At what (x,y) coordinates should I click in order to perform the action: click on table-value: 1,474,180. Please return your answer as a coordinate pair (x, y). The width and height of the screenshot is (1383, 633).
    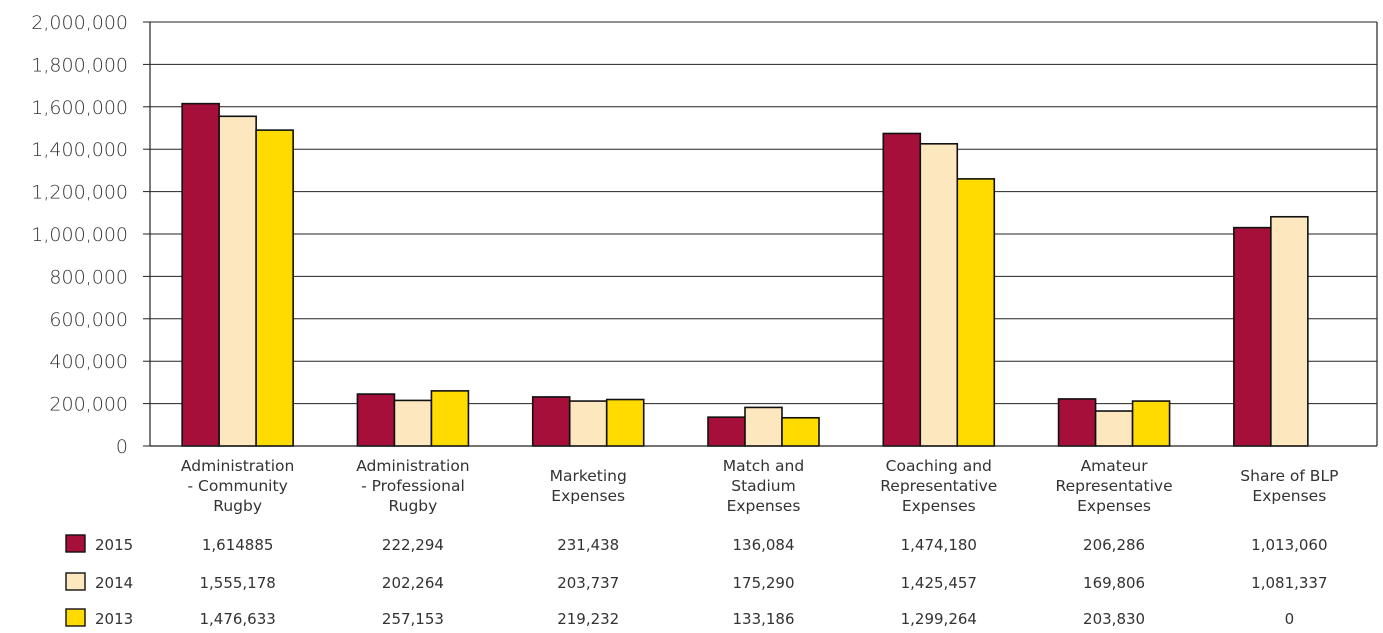
    Looking at the image, I should click on (939, 545).